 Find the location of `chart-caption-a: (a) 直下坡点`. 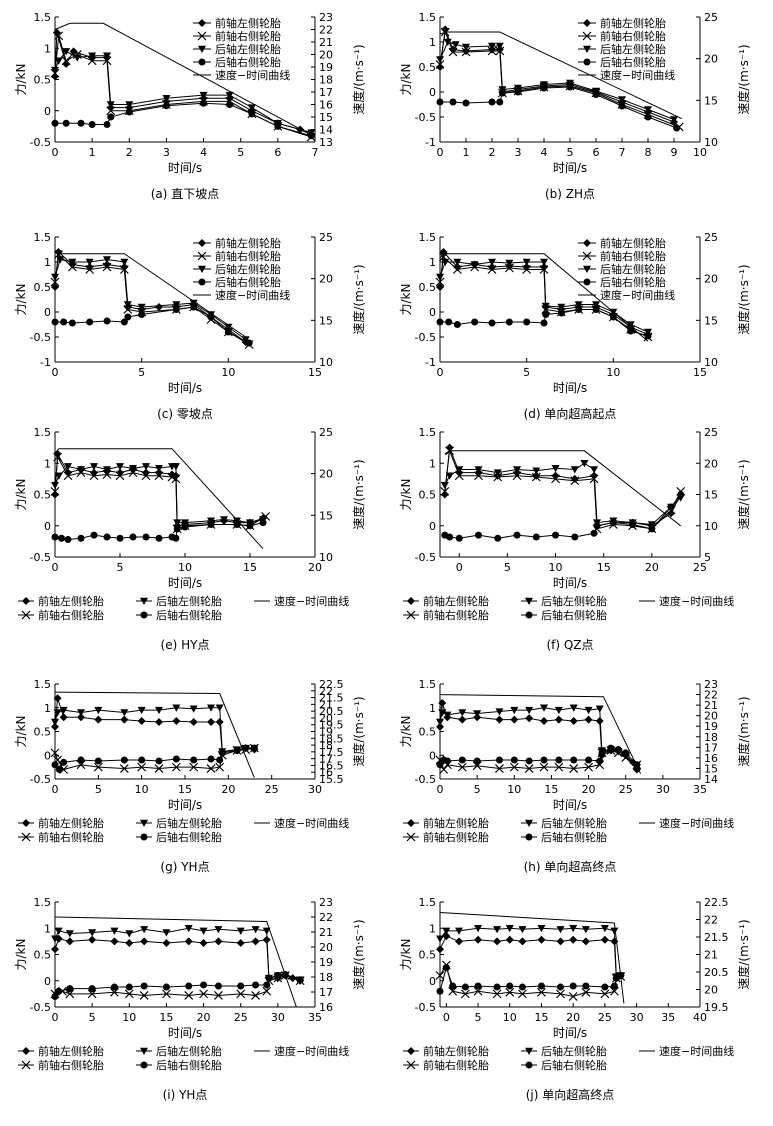

chart-caption-a: (a) 直下坡点 is located at coordinates (185, 194).